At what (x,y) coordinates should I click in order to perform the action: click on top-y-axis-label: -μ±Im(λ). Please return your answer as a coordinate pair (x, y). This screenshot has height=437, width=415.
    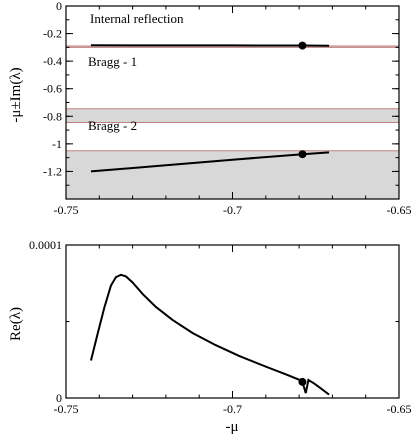
    Looking at the image, I should click on (16, 94).